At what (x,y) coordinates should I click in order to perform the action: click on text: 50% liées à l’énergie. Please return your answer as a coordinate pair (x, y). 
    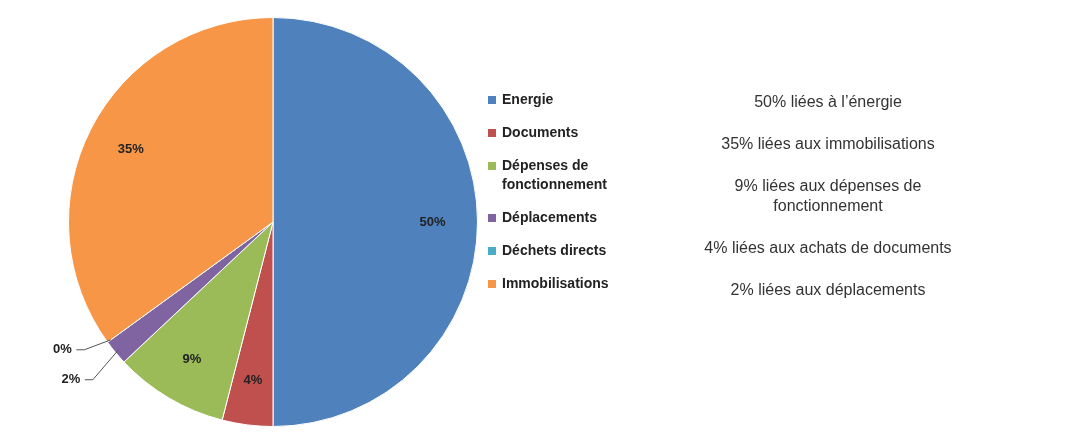
    Looking at the image, I should click on (828, 102).